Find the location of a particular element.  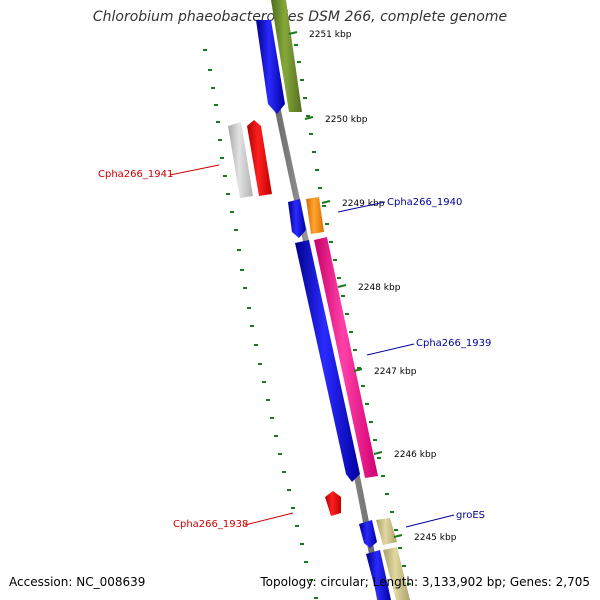

gene-olive-top is located at coordinates (286, 56).